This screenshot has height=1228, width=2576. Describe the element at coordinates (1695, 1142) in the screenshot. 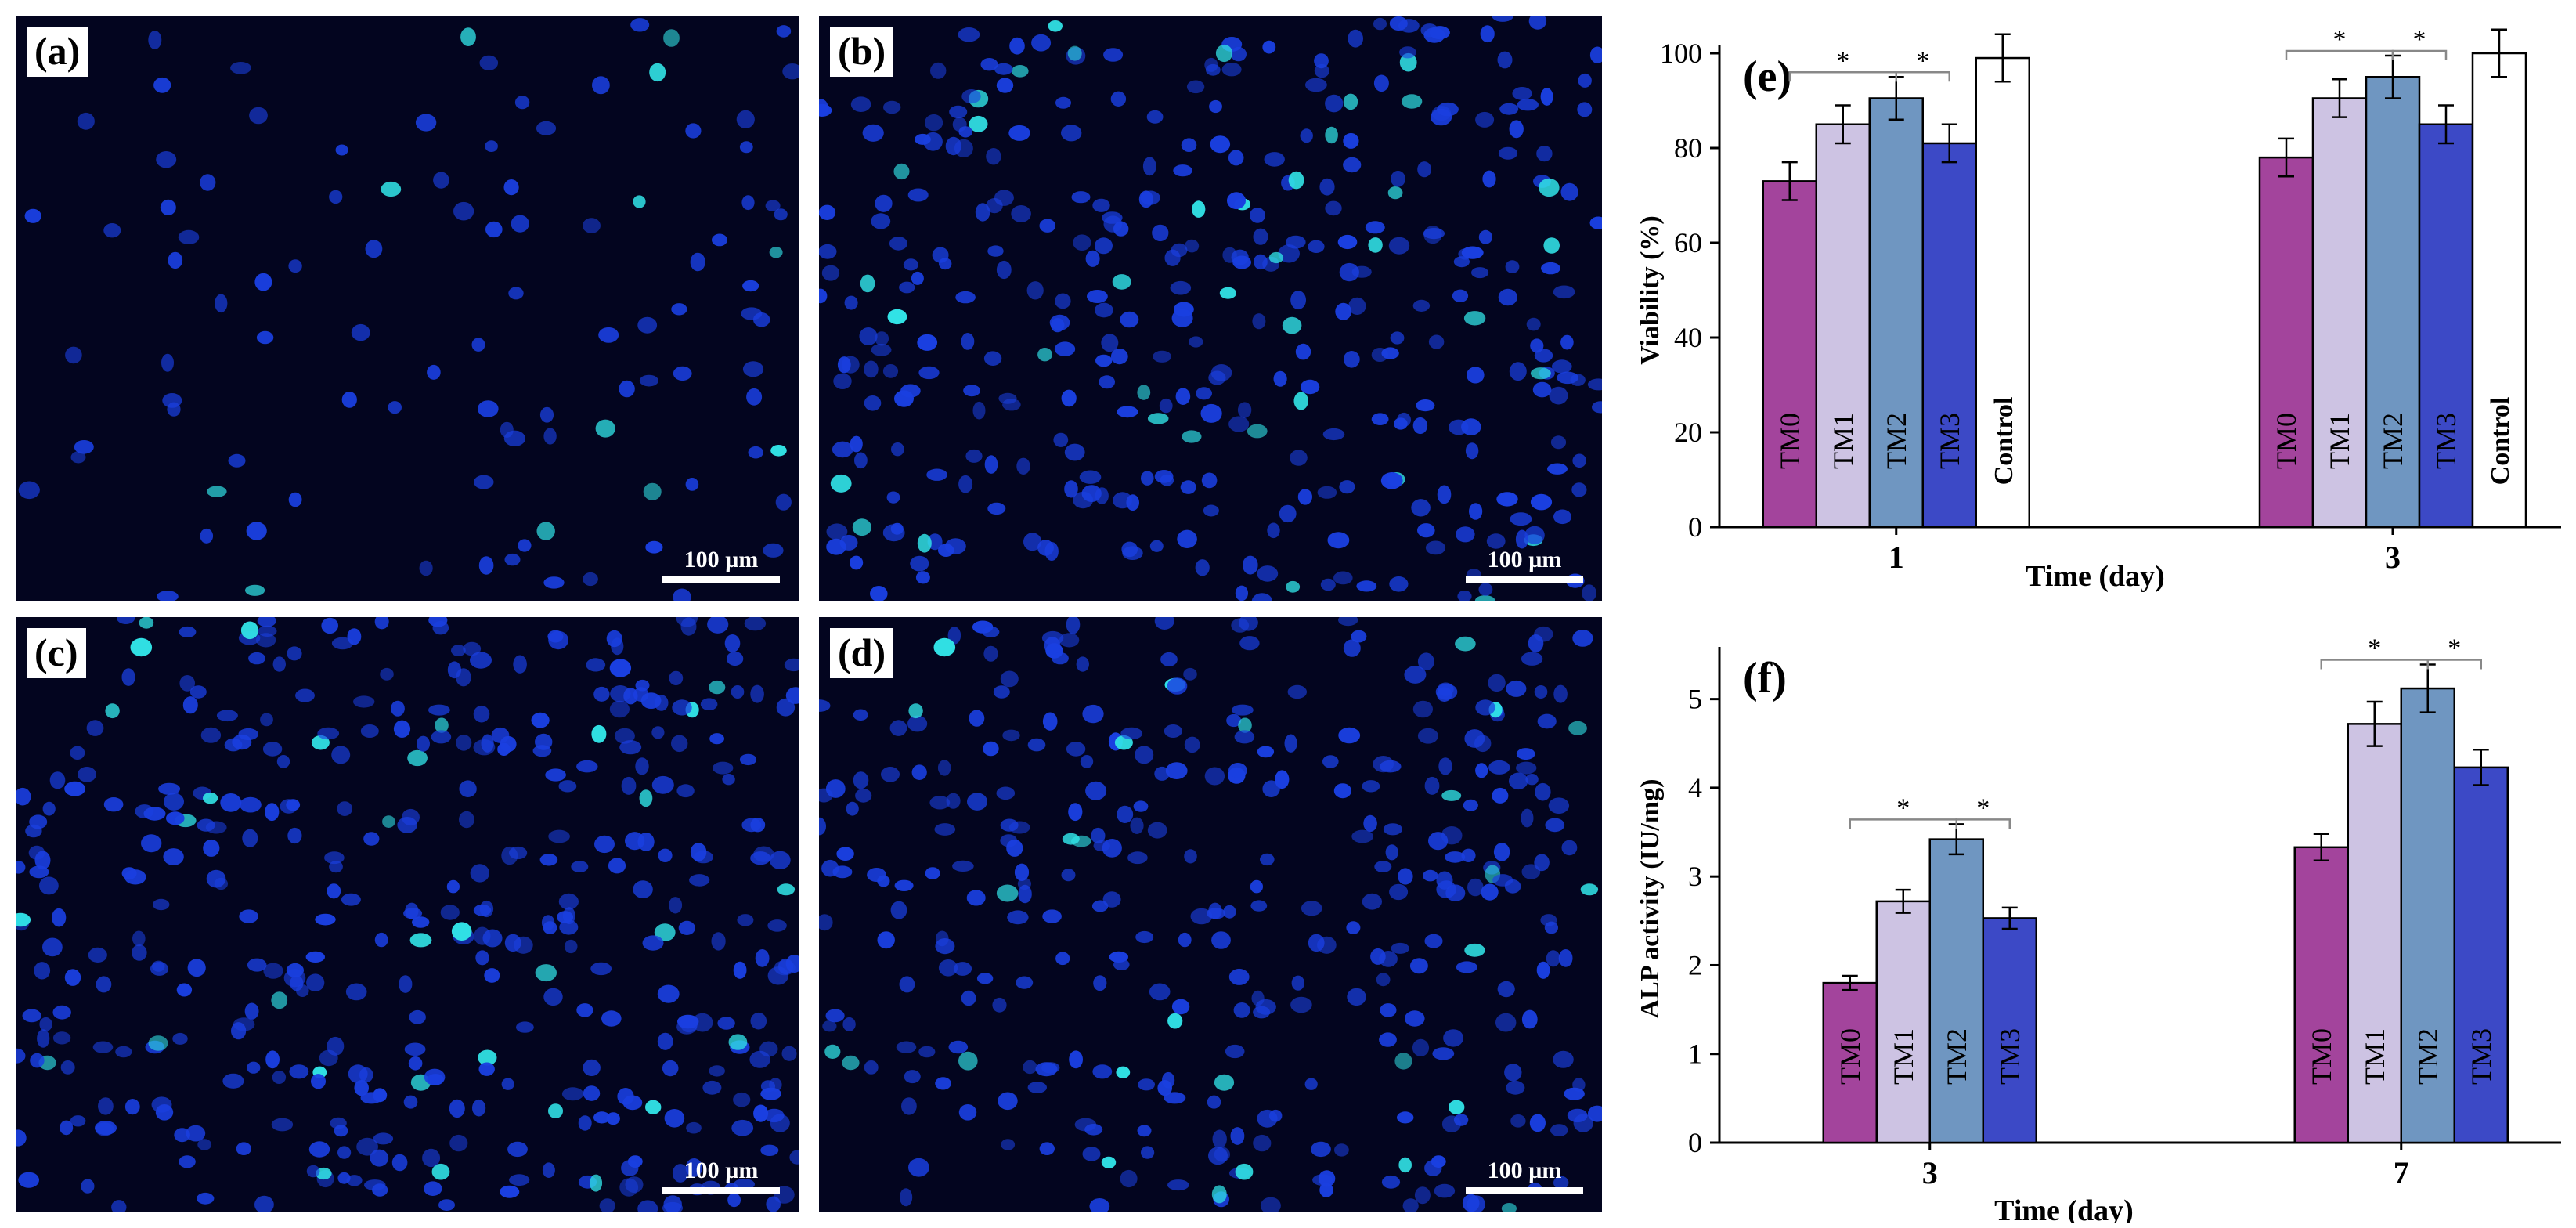

I see `y-tick-label: 0` at that location.